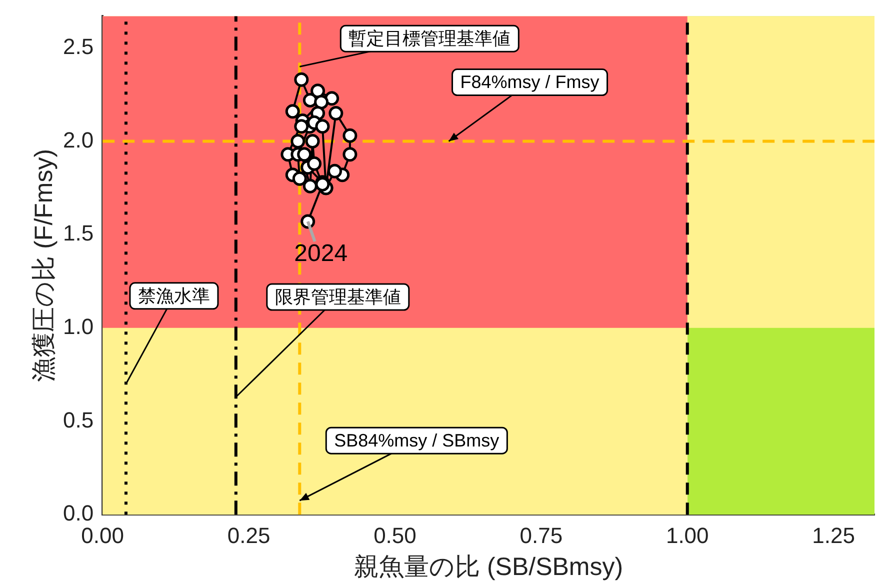  I want to click on x-tick-label: 1.00, so click(687, 535).